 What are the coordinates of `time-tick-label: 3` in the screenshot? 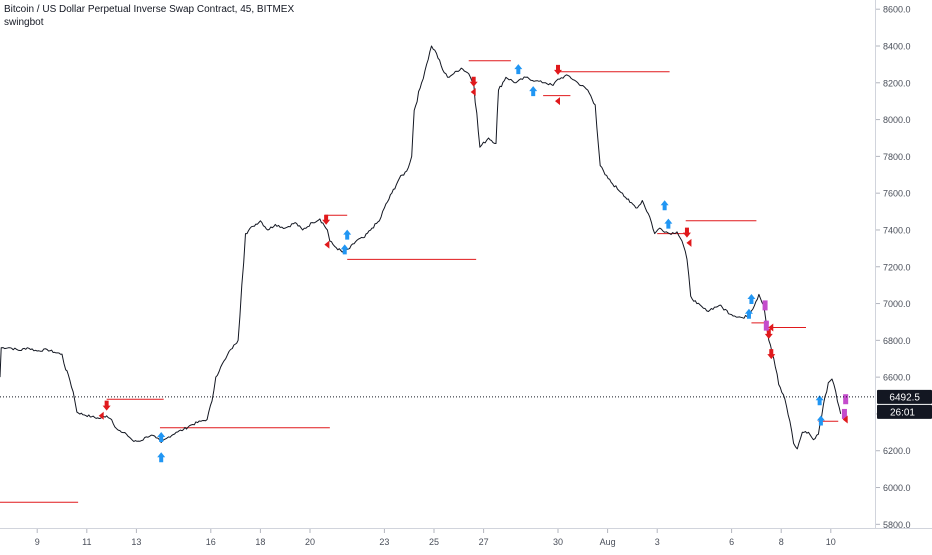 It's located at (657, 542).